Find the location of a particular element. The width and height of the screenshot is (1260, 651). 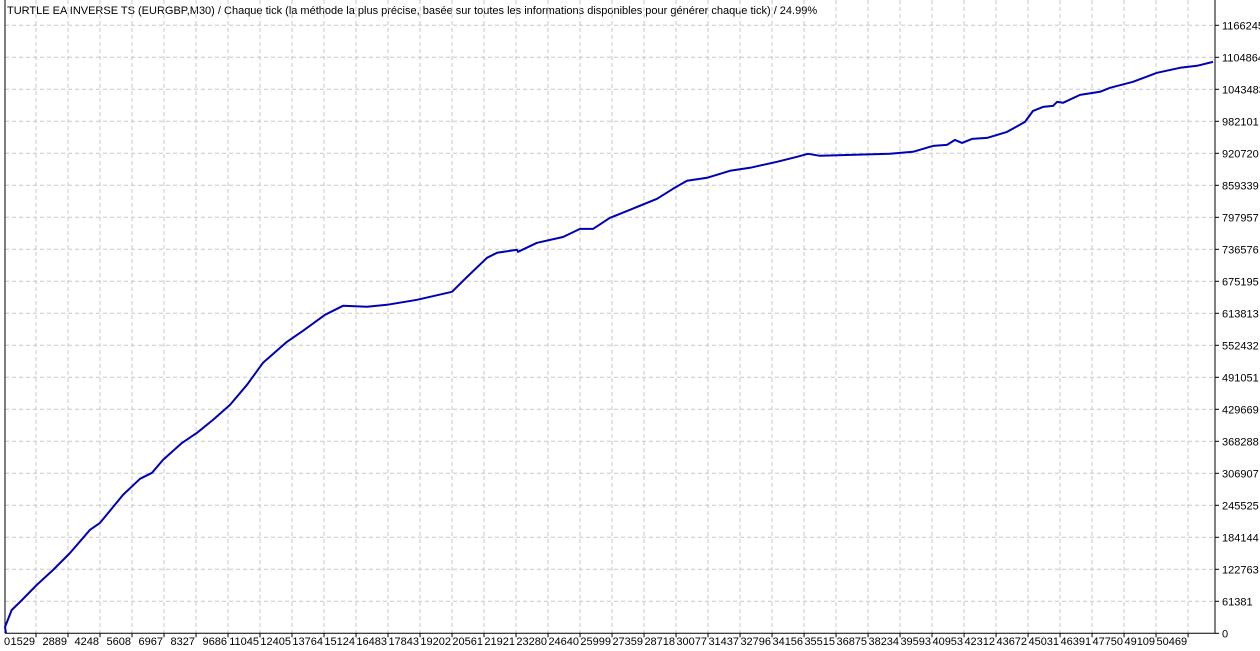

y-tick-label: 675195 is located at coordinates (1240, 282).